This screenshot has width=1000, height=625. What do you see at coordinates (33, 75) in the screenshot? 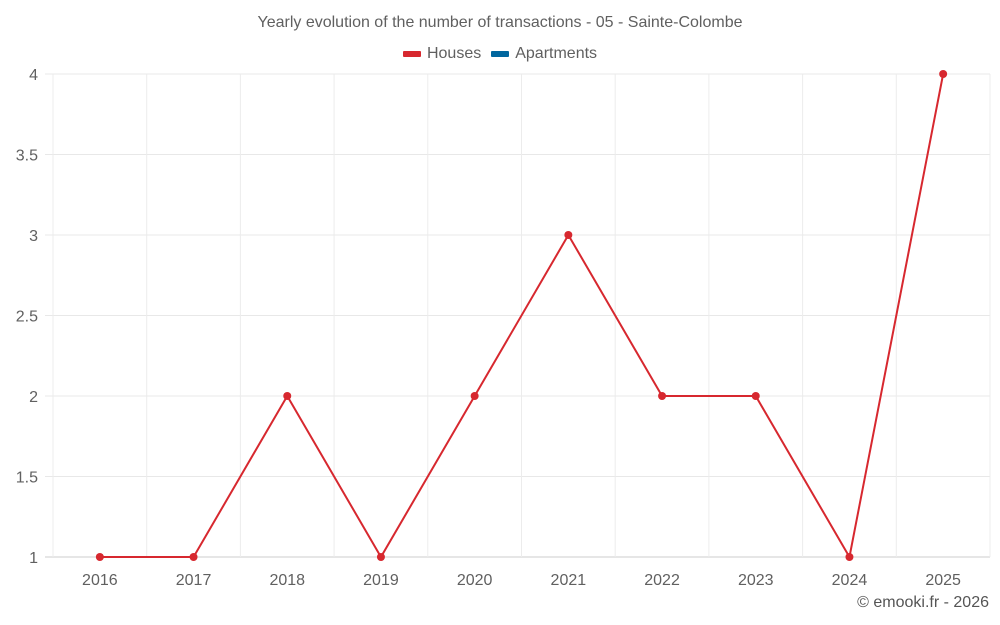
I see `y-tick-label: 4` at bounding box center [33, 75].